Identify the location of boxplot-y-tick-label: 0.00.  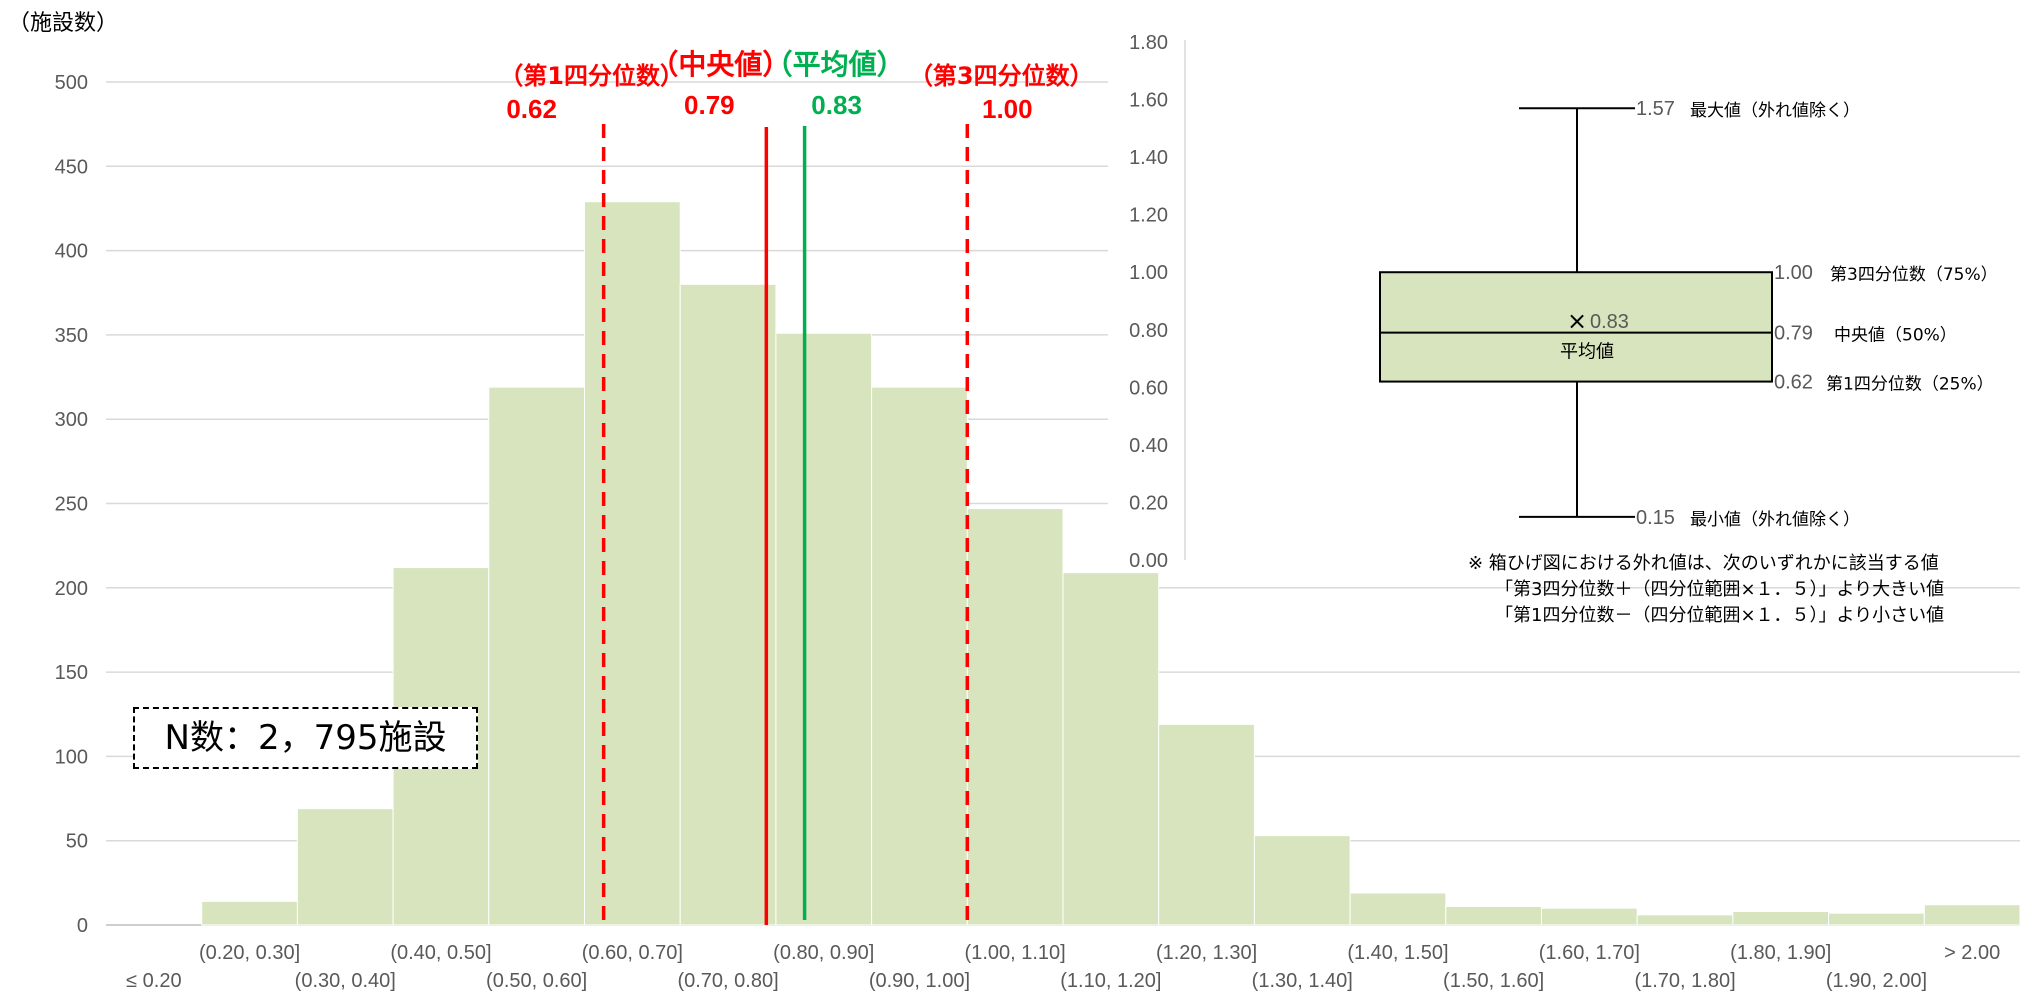
(1148, 561).